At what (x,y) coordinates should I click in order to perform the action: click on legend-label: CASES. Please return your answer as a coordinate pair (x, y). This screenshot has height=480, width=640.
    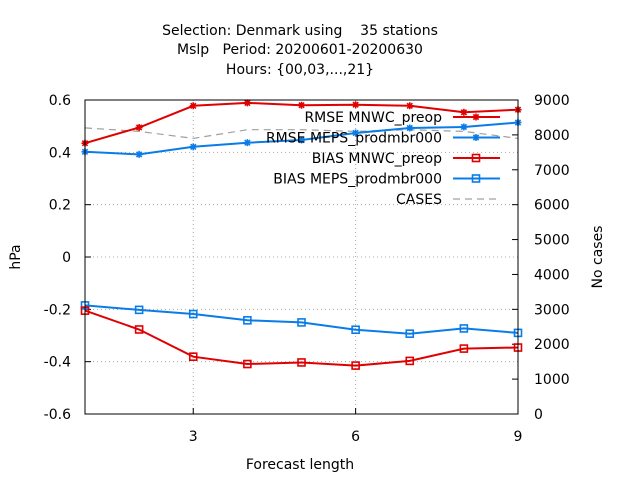
    Looking at the image, I should click on (419, 200).